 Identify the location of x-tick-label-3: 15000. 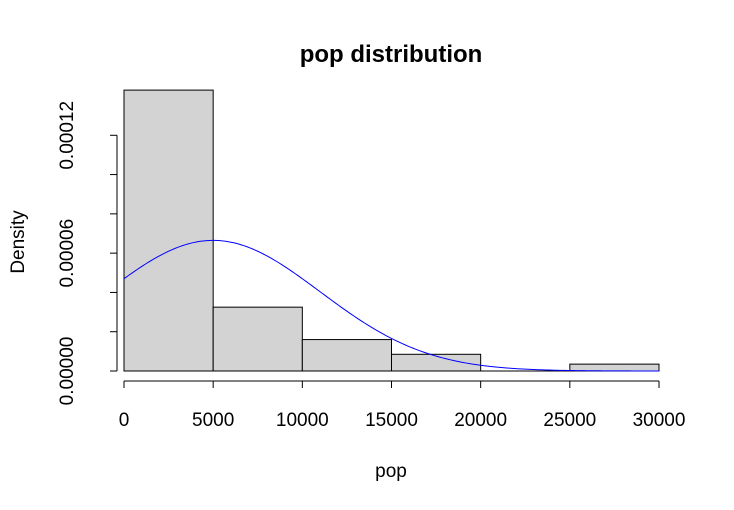
(391, 420).